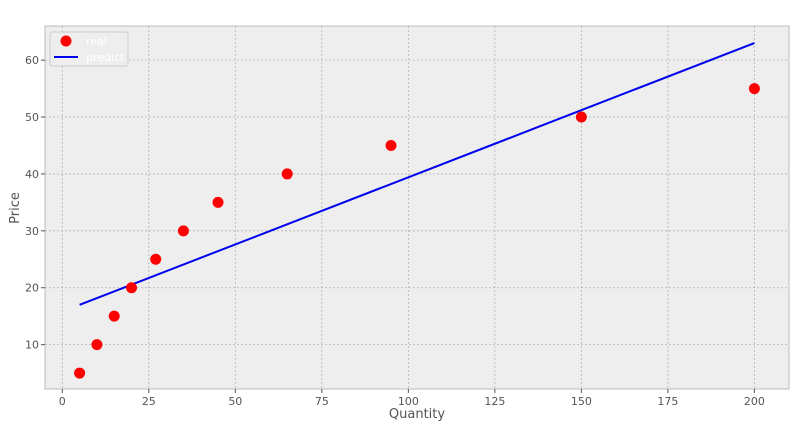 This screenshot has width=796, height=429. I want to click on y-tick-label: 10, so click(32, 345).